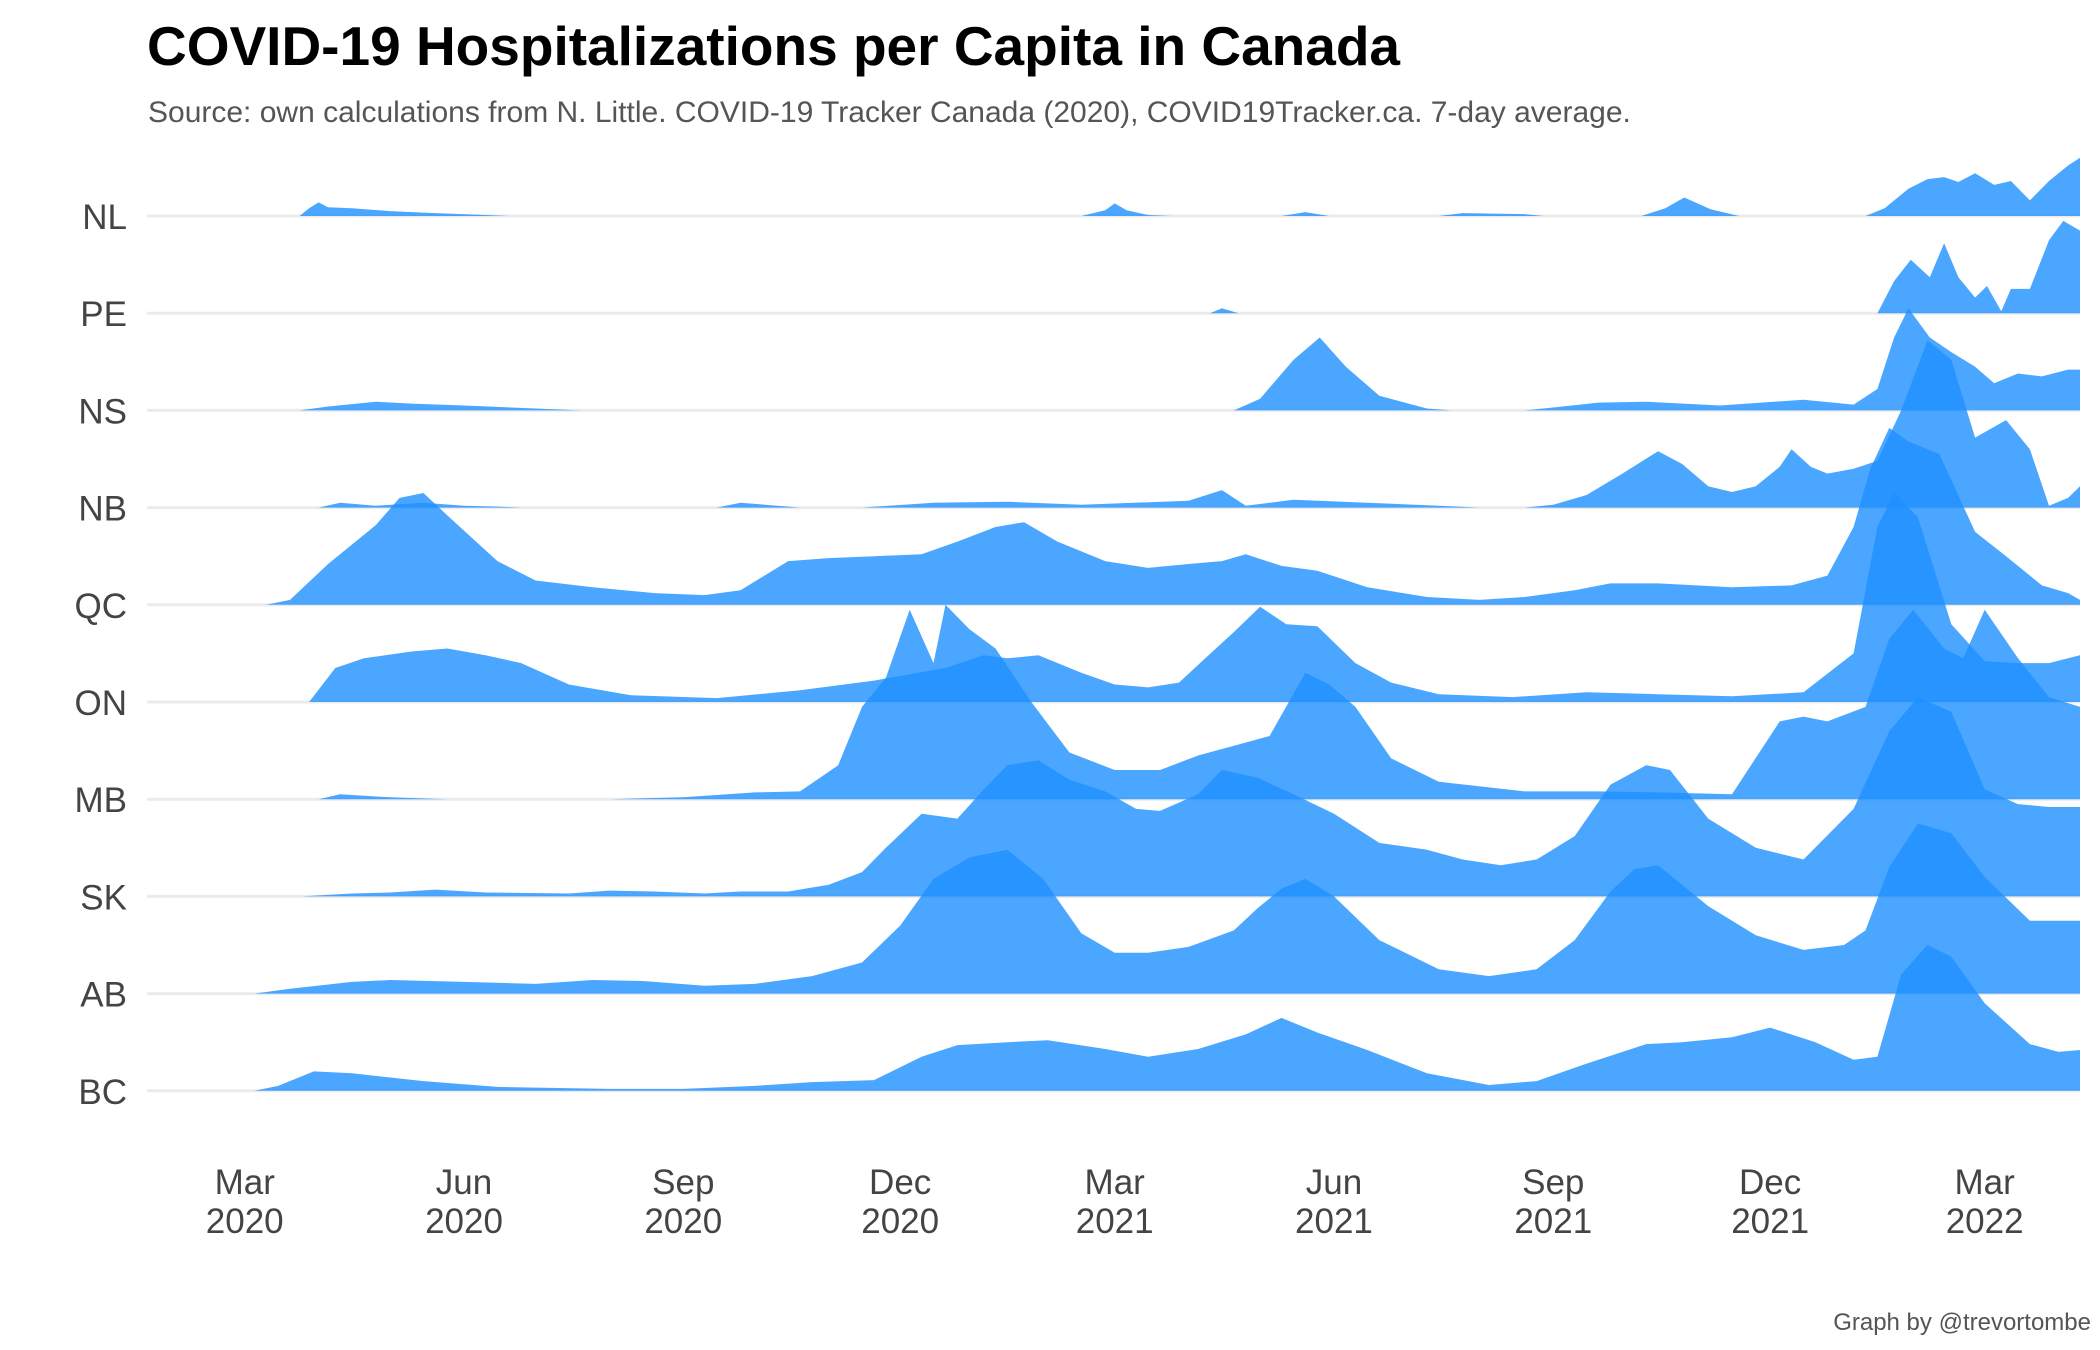  I want to click on x-tick-label: Jun 2021, so click(1334, 1202).